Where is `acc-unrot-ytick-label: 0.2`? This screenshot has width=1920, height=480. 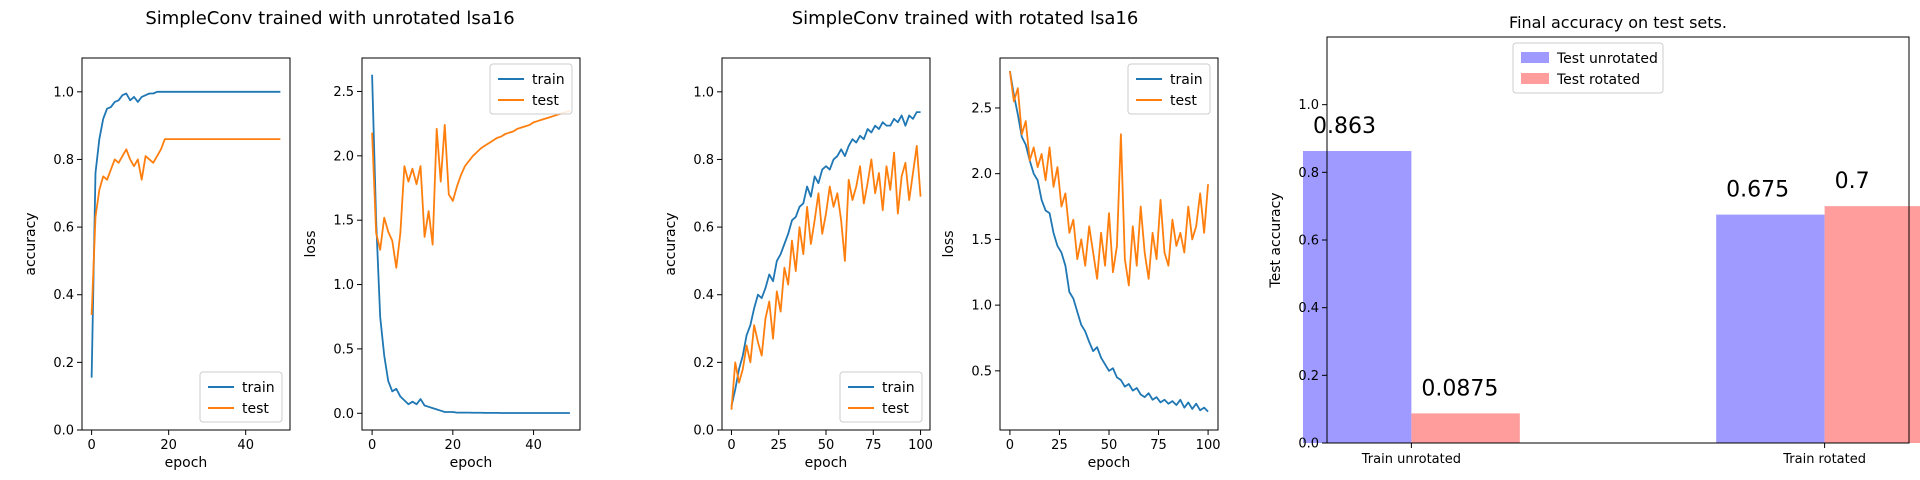
acc-unrot-ytick-label: 0.2 is located at coordinates (63, 363).